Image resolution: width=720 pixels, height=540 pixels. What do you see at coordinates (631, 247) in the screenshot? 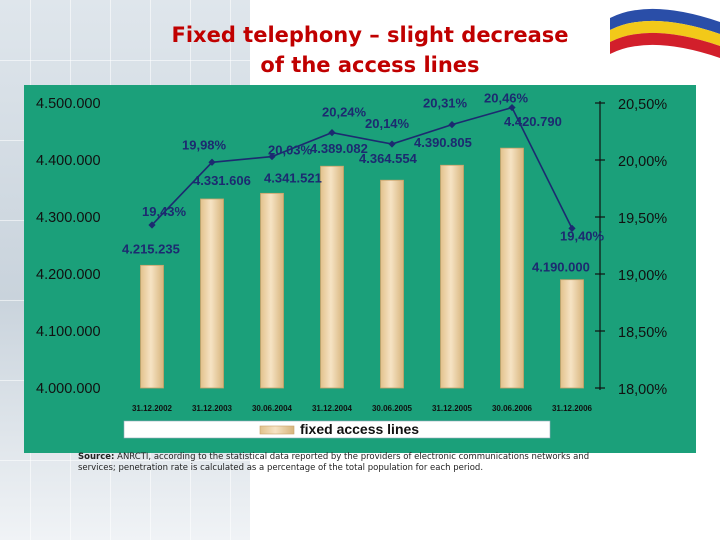
I see `right-axis: 18,00% 18,50% 19,00% 19,50% 20,00% 20,50%` at bounding box center [631, 247].